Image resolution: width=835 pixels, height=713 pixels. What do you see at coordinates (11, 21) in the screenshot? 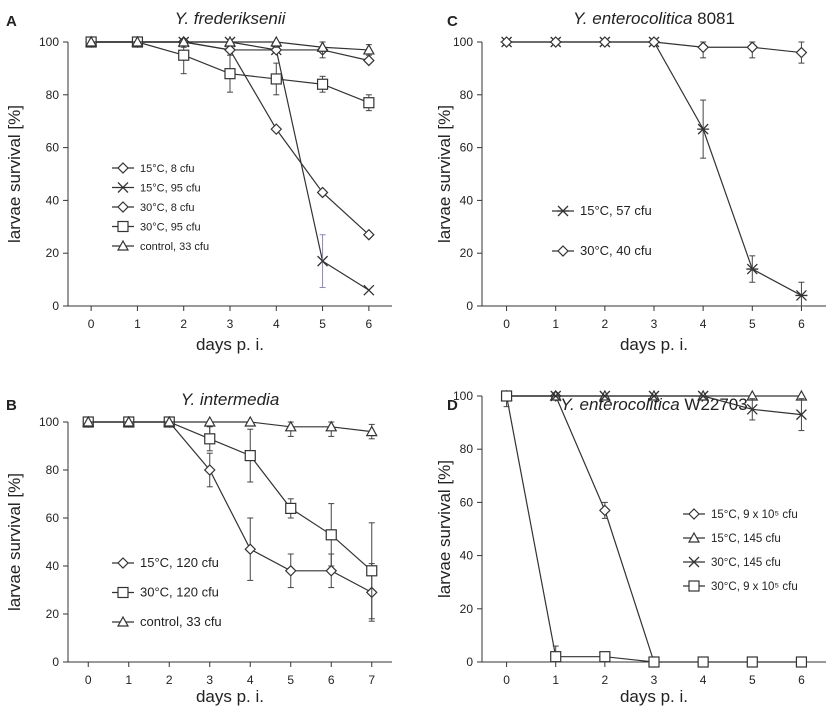
I see `panel-letter: A` at bounding box center [11, 21].